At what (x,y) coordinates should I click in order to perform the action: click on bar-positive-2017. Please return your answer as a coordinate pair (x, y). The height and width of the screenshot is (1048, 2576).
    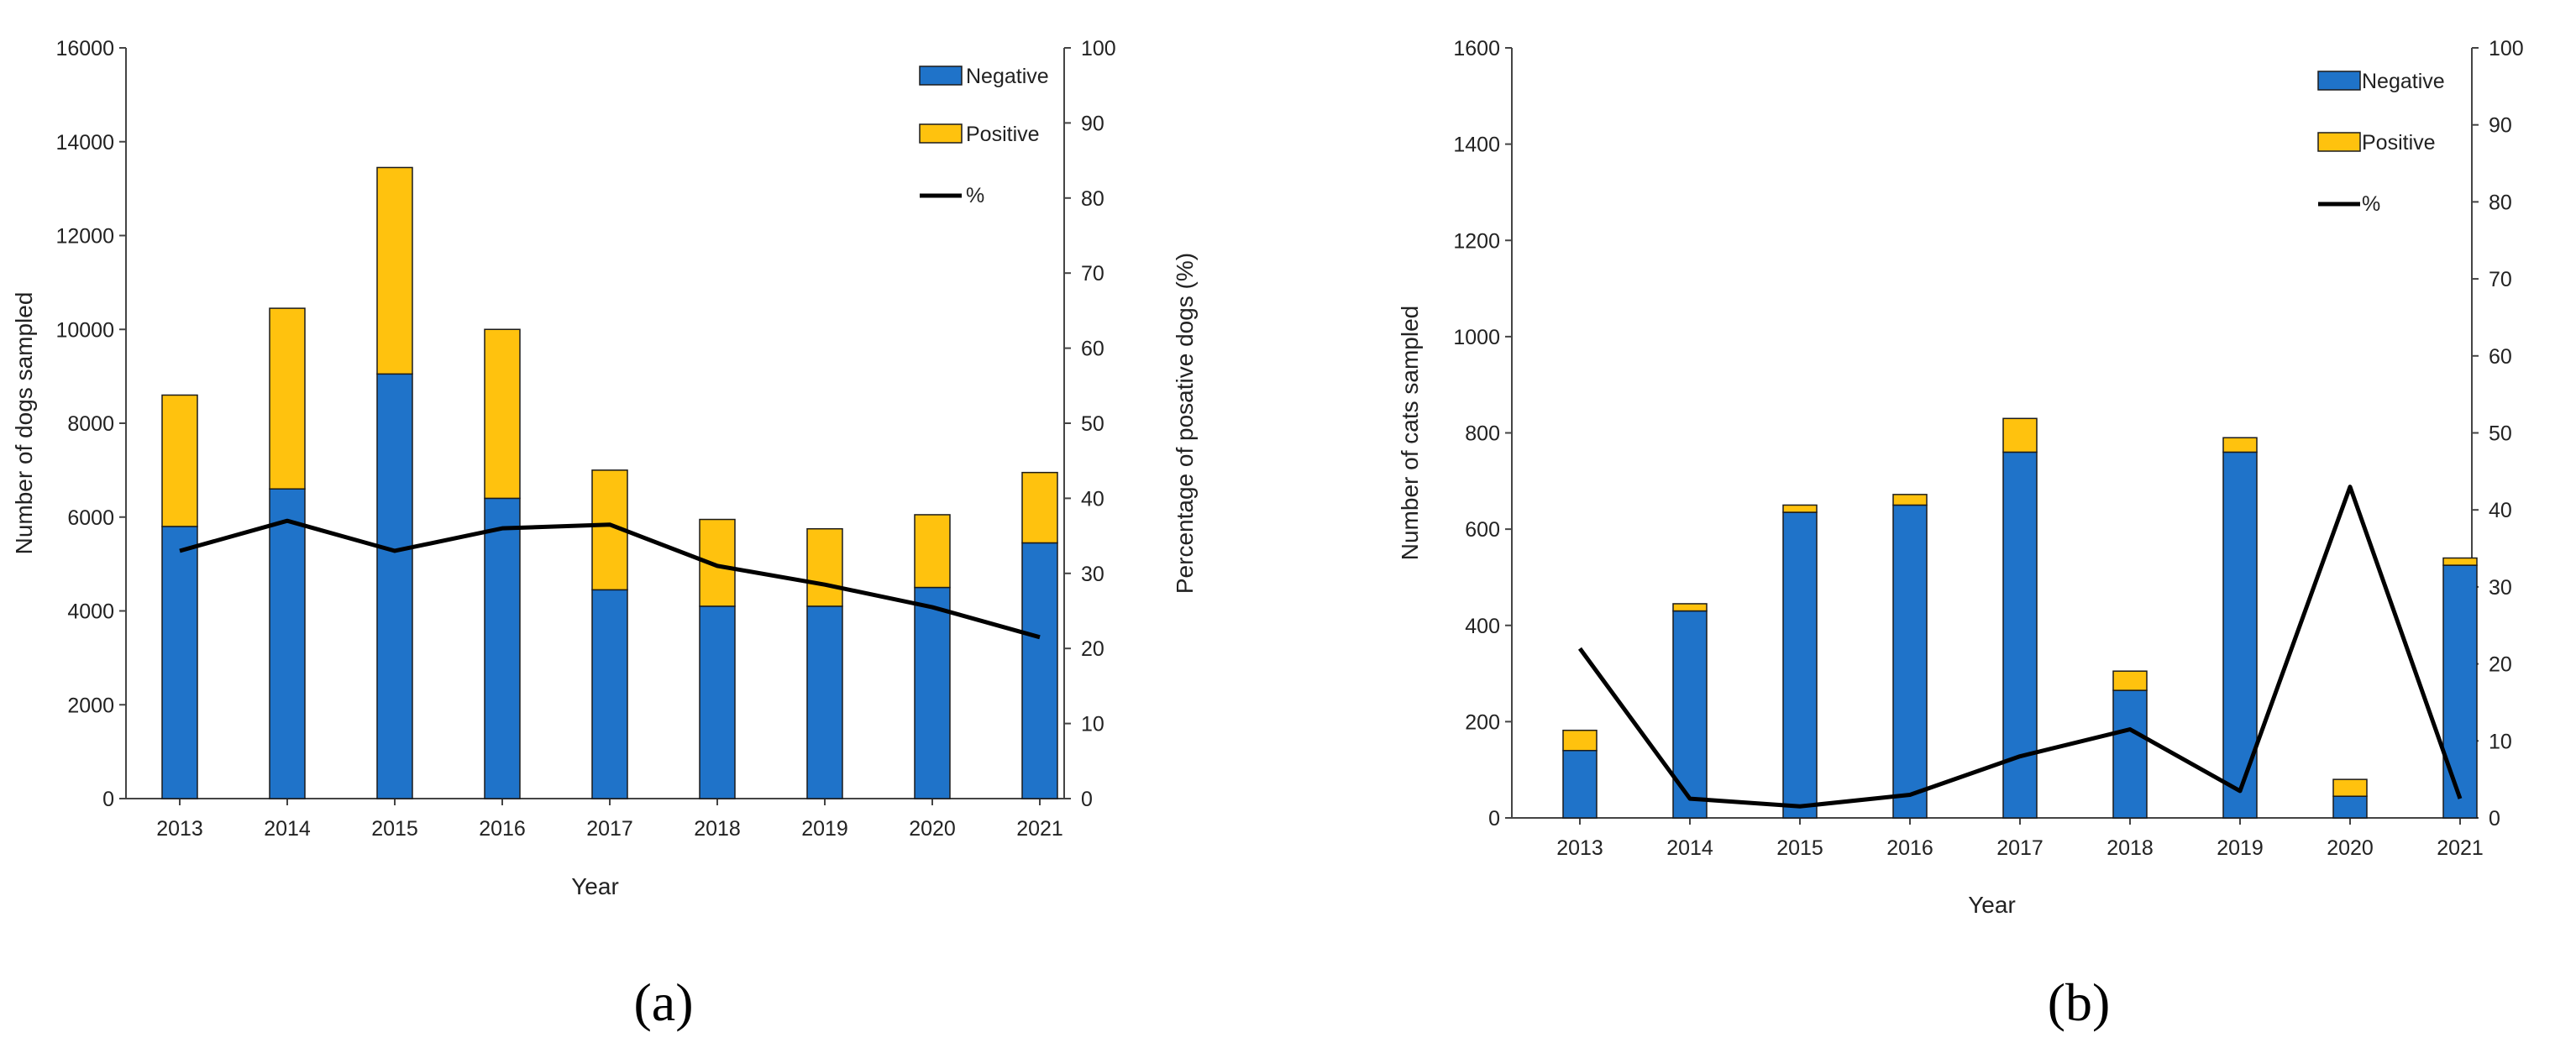
    Looking at the image, I should click on (2020, 435).